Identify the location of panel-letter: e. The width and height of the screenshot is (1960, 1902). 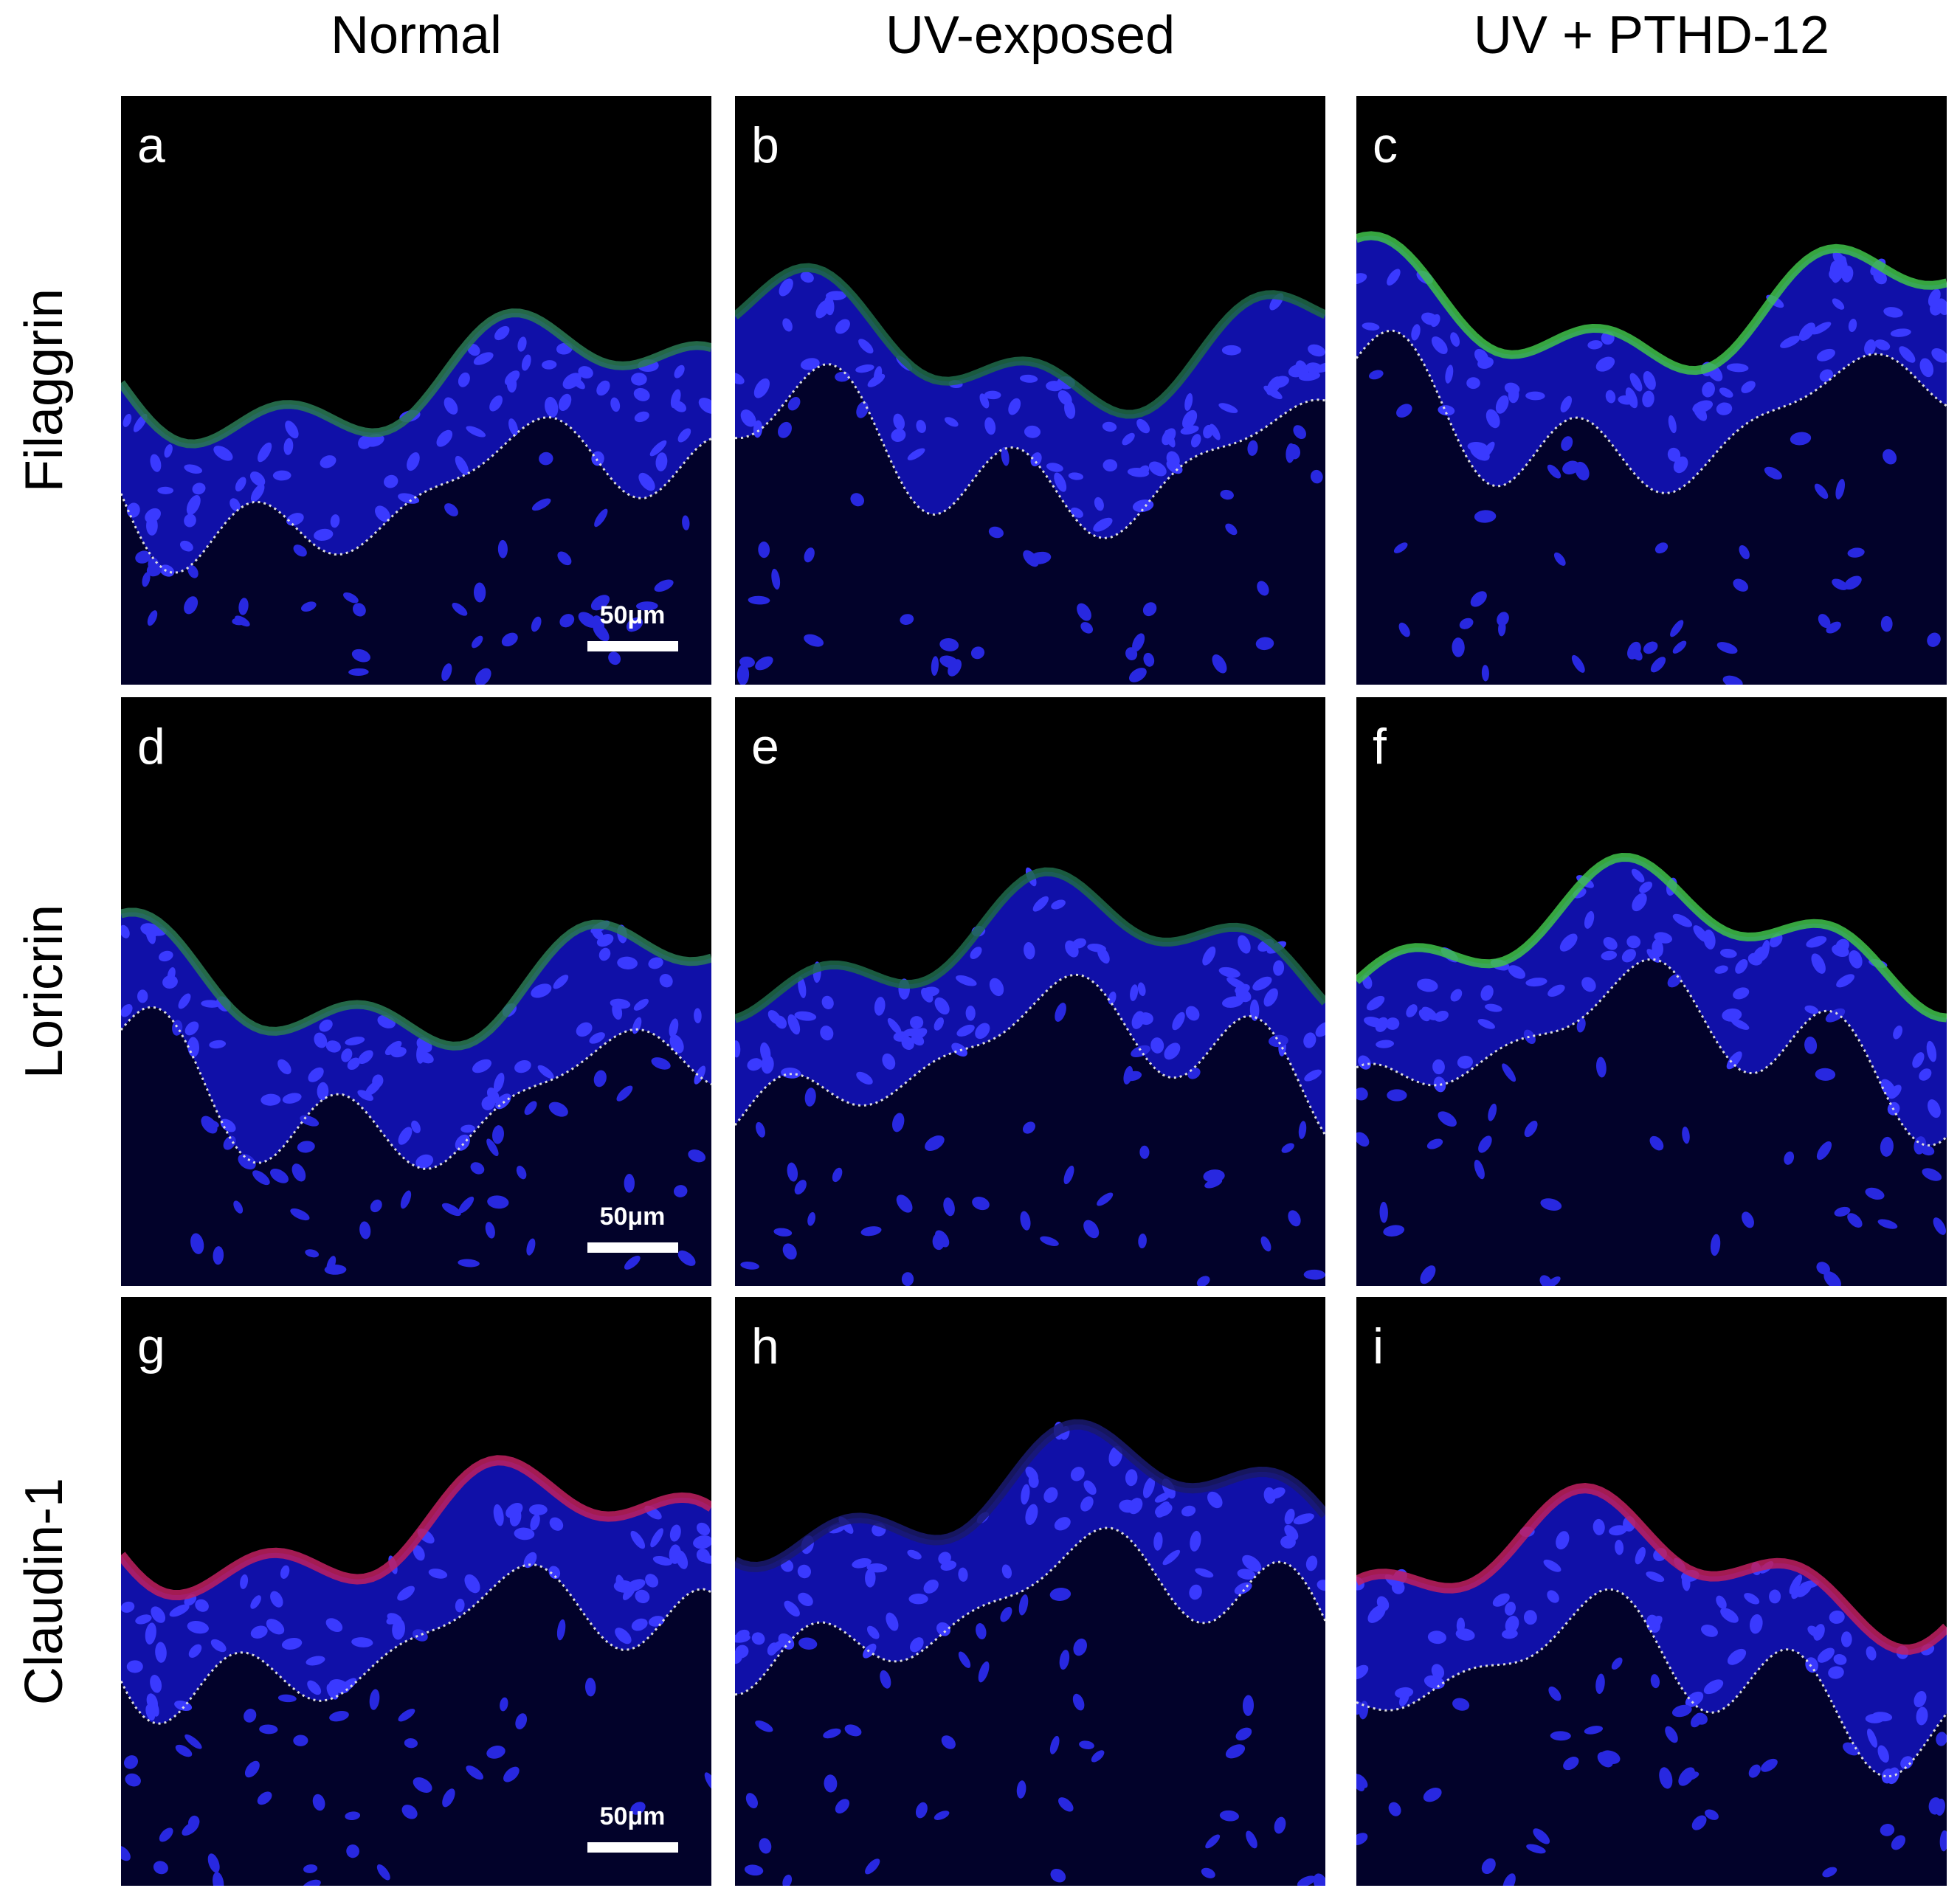
(765, 747).